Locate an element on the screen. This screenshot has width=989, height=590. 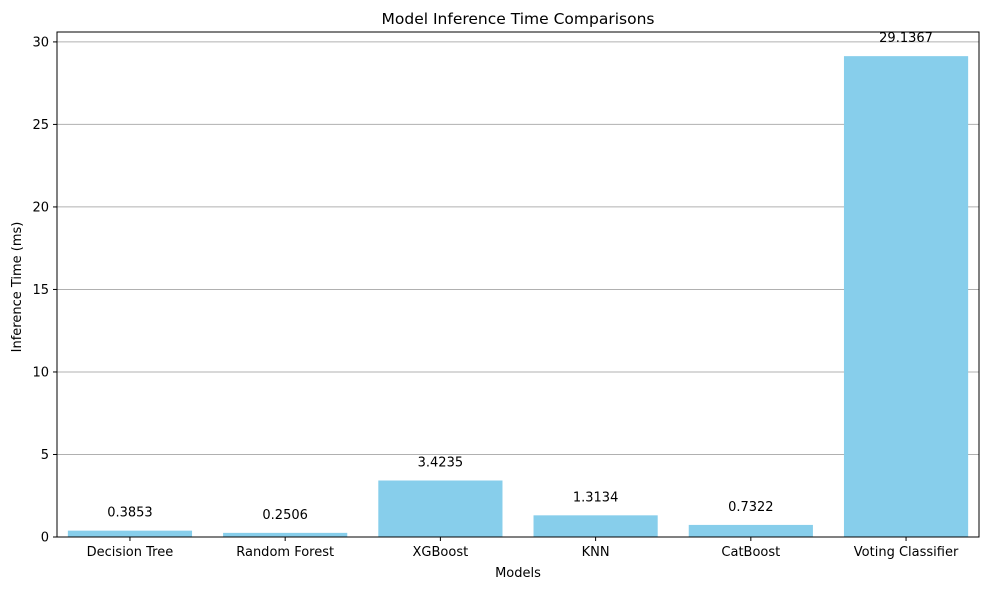
bar-value-label: 3.4235 is located at coordinates (441, 463).